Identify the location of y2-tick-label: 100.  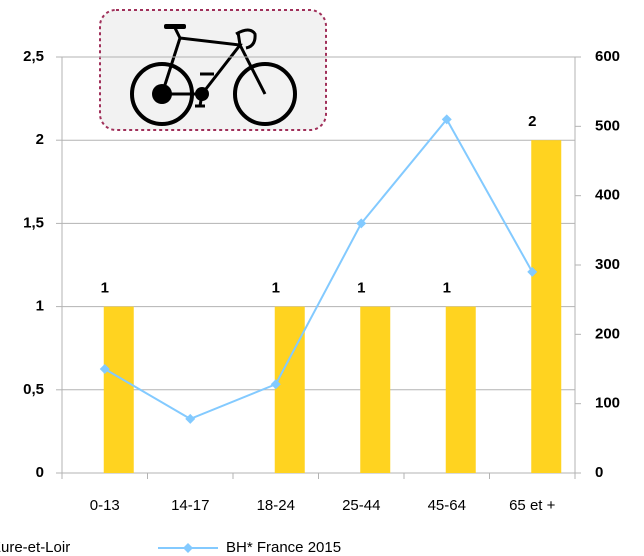
(607, 403).